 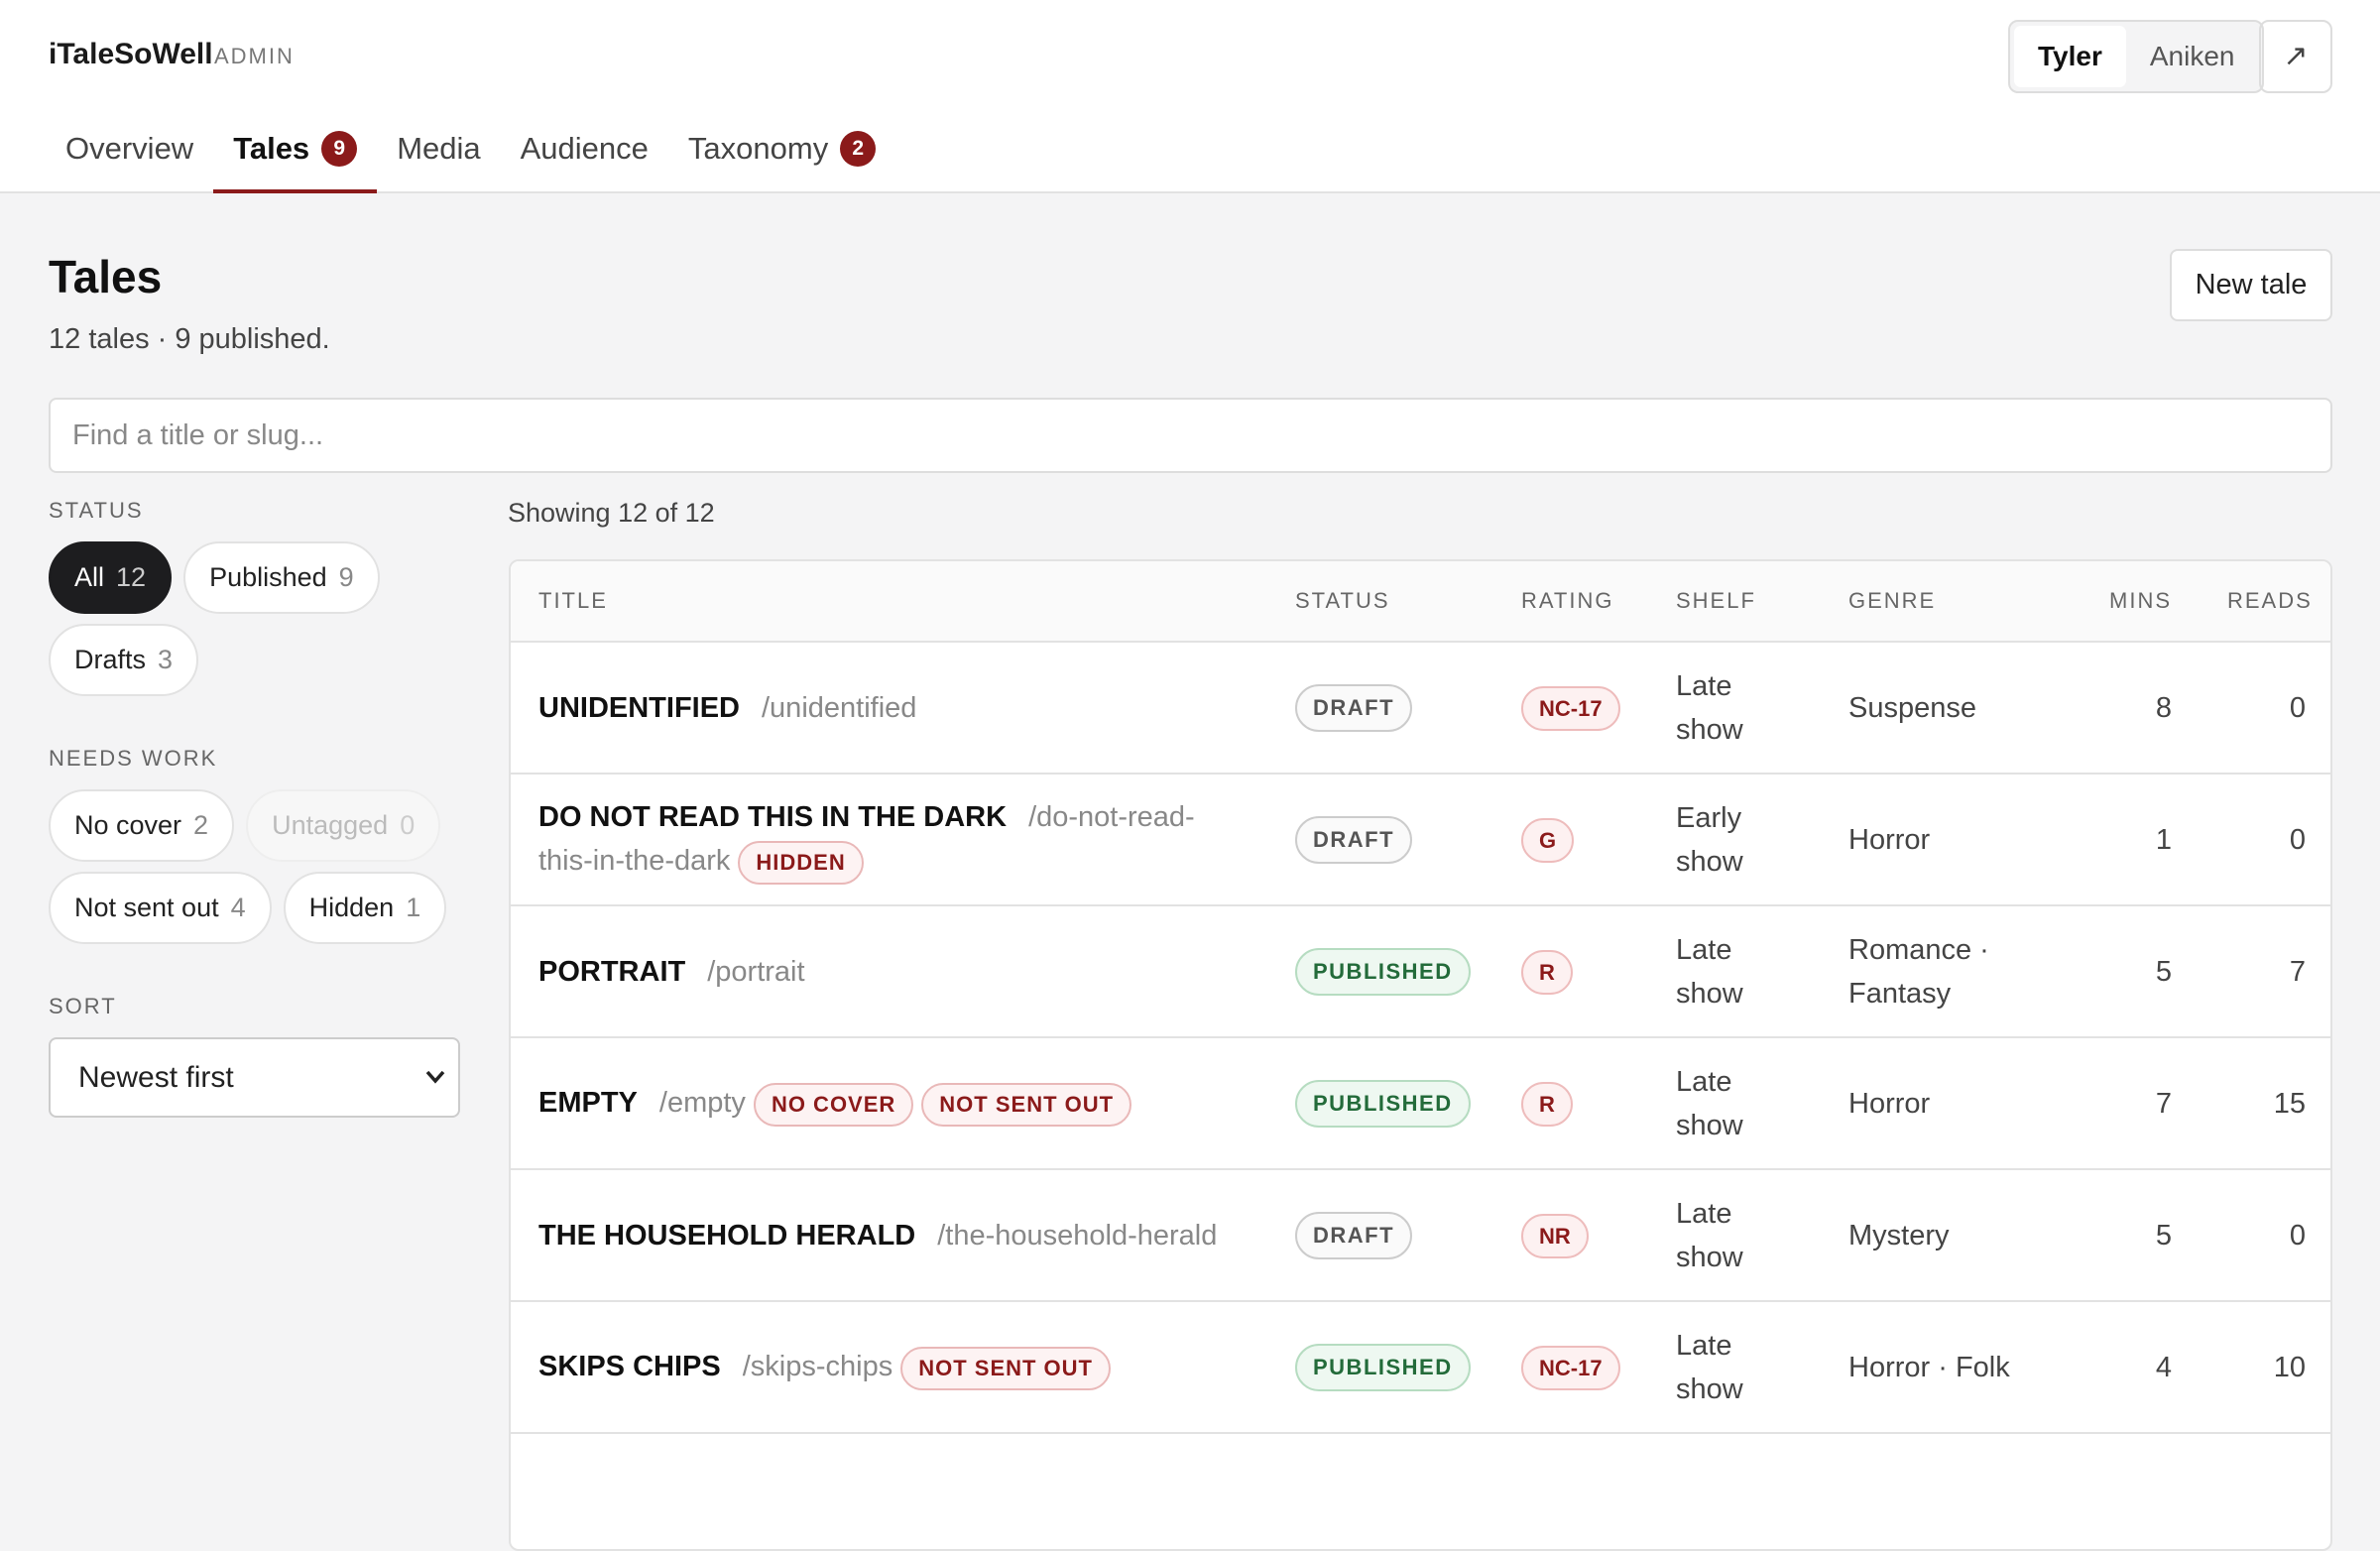 I want to click on rating-pill: G, so click(x=1548, y=840).